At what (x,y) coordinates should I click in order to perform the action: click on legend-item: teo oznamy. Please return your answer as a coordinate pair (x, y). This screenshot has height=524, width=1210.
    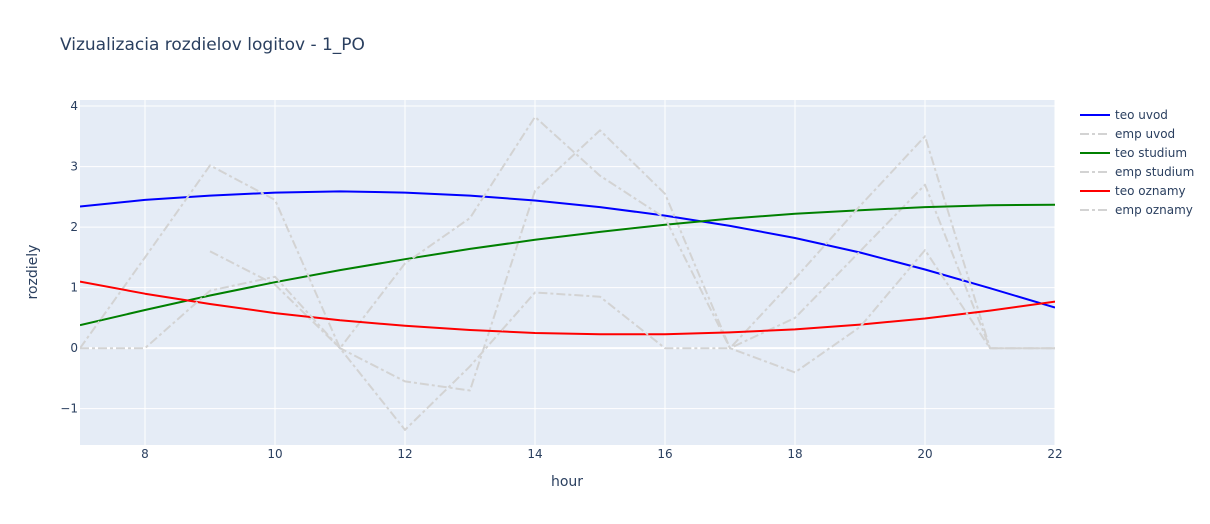
    Looking at the image, I should click on (1133, 191).